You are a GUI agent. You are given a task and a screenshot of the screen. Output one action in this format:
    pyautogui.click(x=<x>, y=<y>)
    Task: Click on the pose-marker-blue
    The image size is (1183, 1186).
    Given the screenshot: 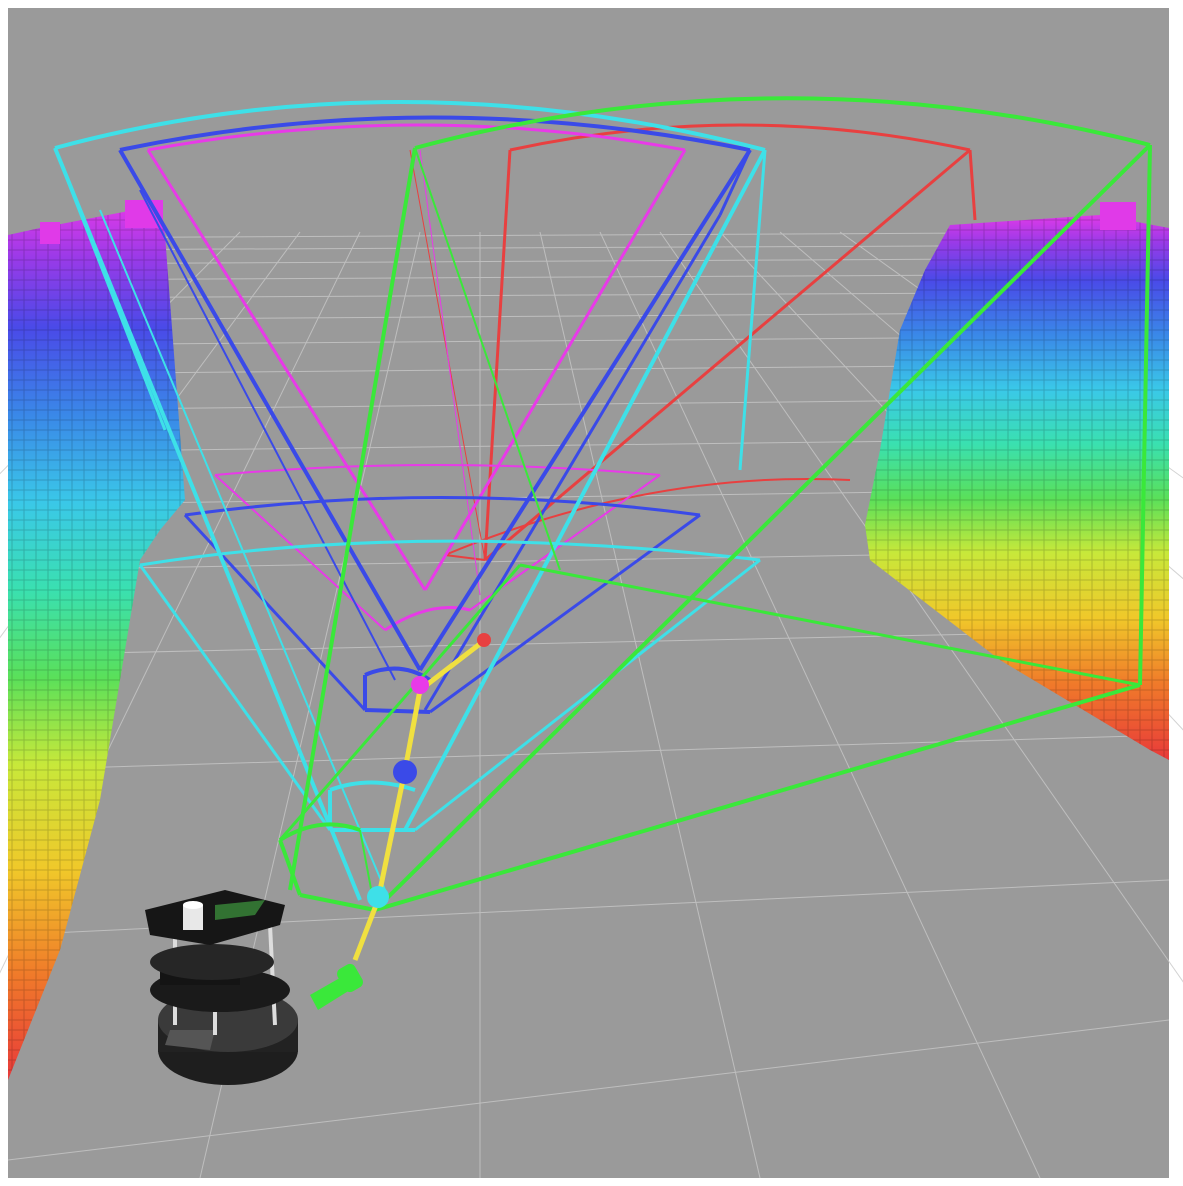 What is the action you would take?
    pyautogui.click(x=405, y=772)
    